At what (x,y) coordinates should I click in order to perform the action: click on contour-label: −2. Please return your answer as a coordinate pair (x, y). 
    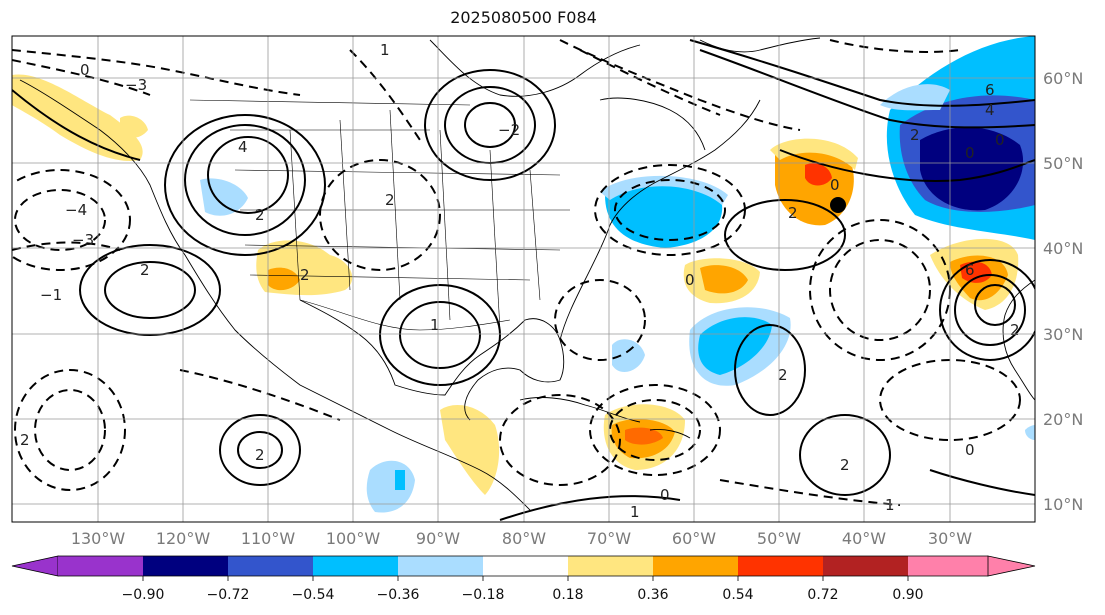
    Looking at the image, I should click on (509, 130).